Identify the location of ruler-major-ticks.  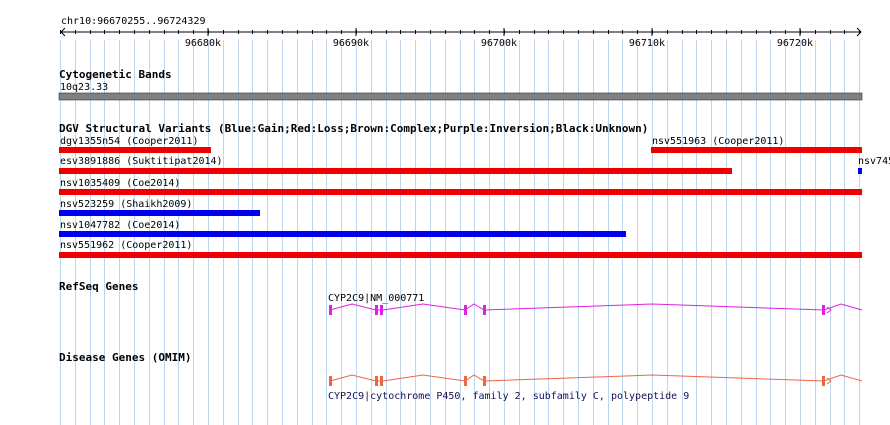
(504, 32).